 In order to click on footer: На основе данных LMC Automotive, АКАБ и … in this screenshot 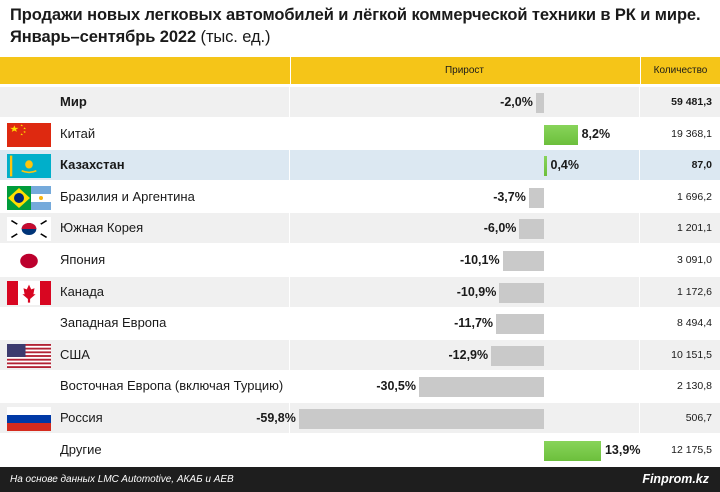, I will do `click(360, 479)`.